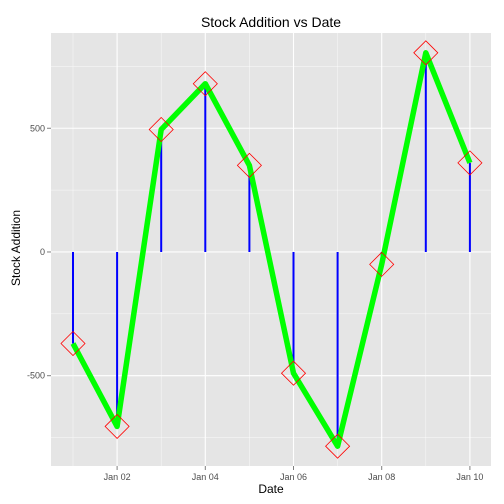 The width and height of the screenshot is (504, 504). What do you see at coordinates (16, 248) in the screenshot?
I see `y-axis-title: Stock Addition` at bounding box center [16, 248].